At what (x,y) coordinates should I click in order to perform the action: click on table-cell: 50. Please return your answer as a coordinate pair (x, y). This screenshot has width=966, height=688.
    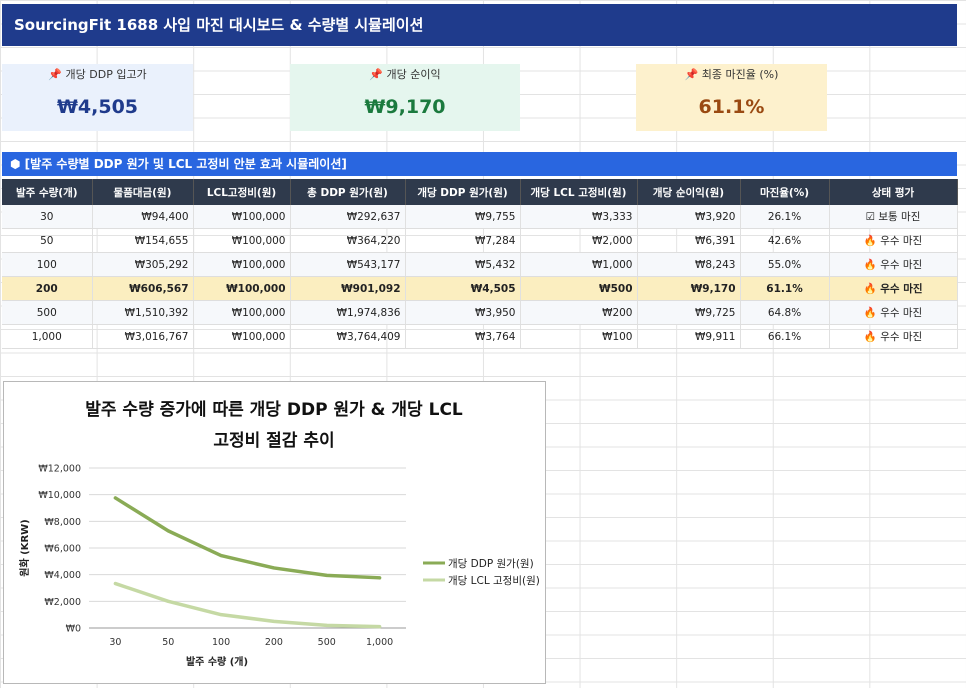
    Looking at the image, I should click on (47, 240).